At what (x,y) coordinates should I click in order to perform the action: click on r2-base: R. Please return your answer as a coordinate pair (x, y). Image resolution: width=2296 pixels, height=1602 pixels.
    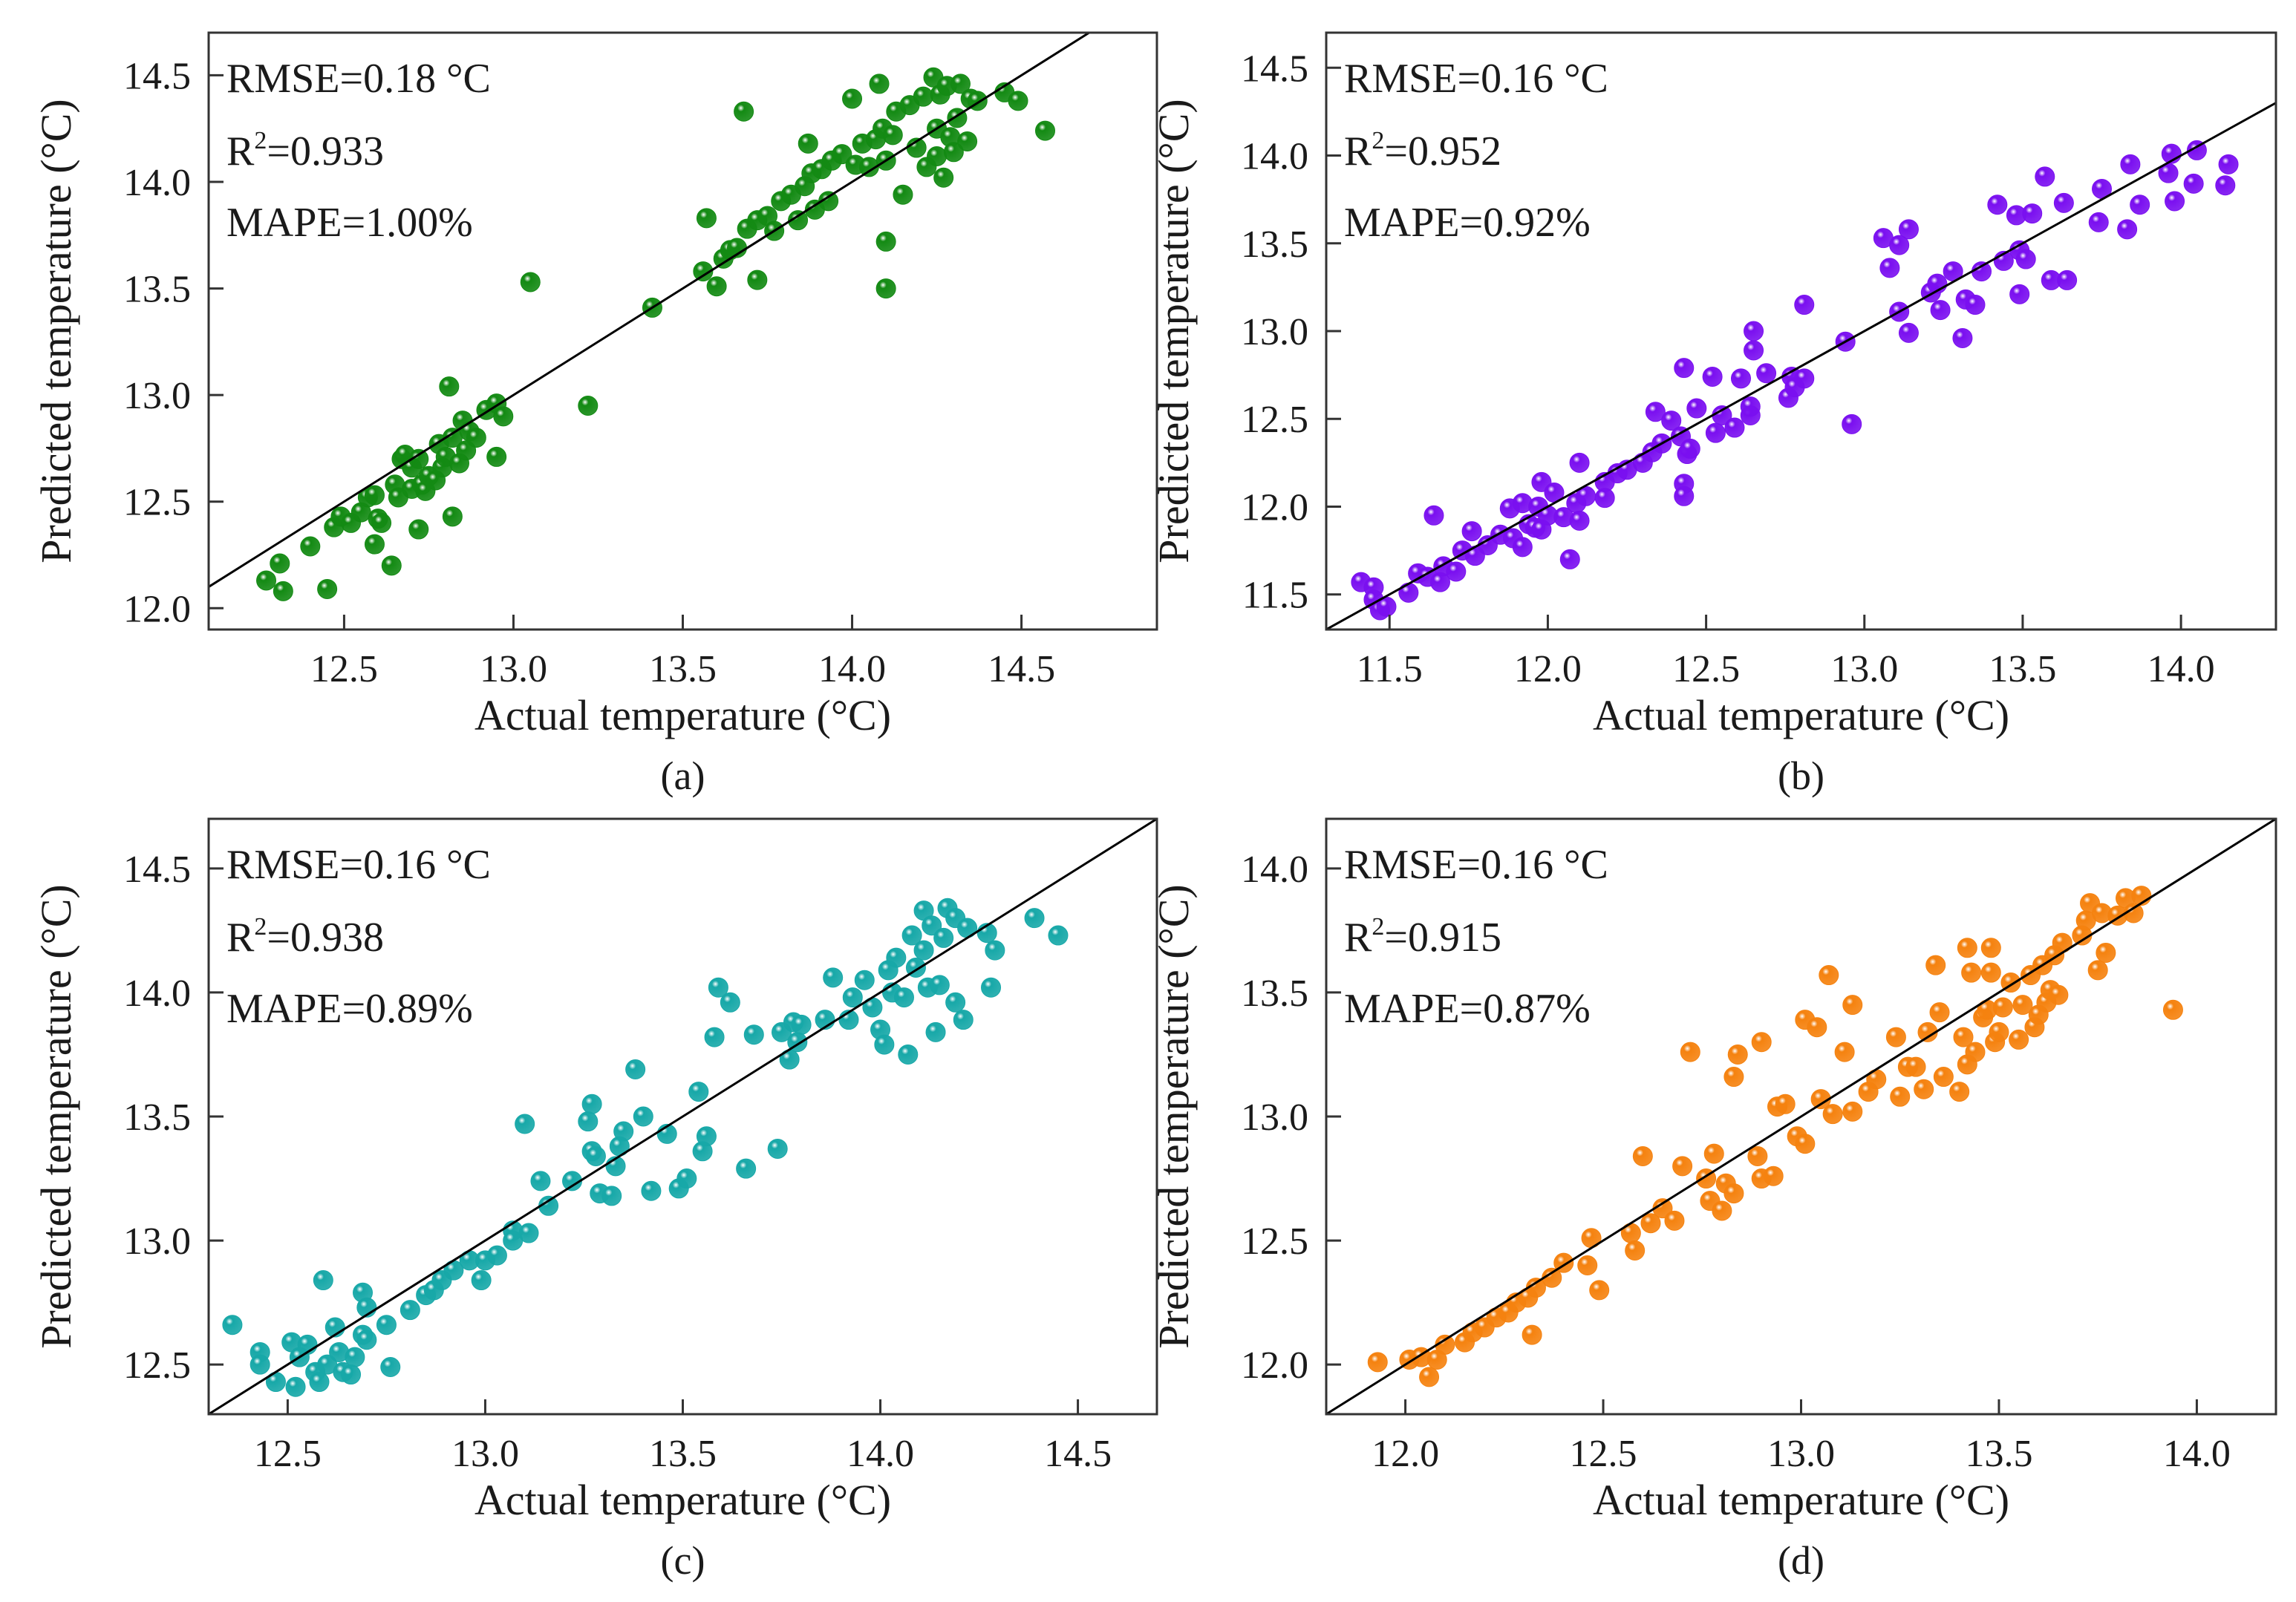
    Looking at the image, I should click on (1358, 151).